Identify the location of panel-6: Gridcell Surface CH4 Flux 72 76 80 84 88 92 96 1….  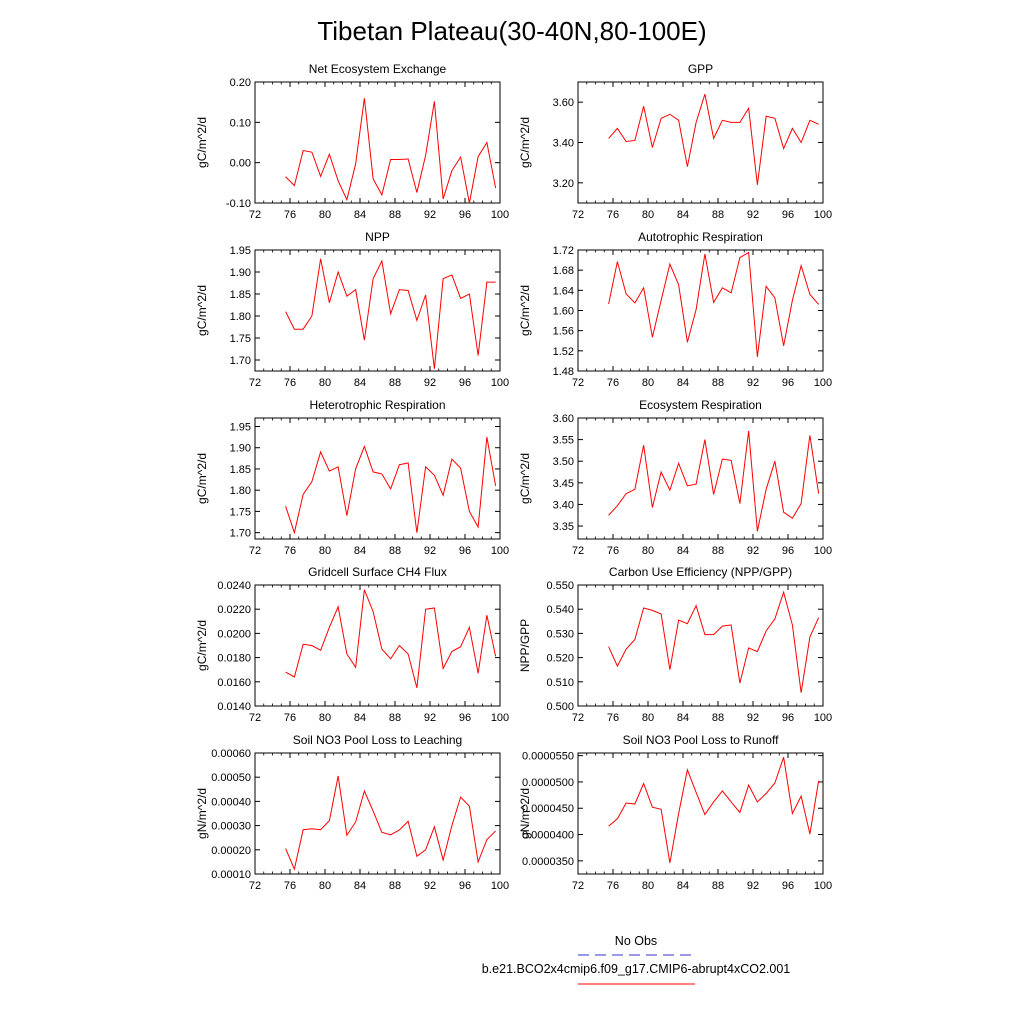
(352, 644).